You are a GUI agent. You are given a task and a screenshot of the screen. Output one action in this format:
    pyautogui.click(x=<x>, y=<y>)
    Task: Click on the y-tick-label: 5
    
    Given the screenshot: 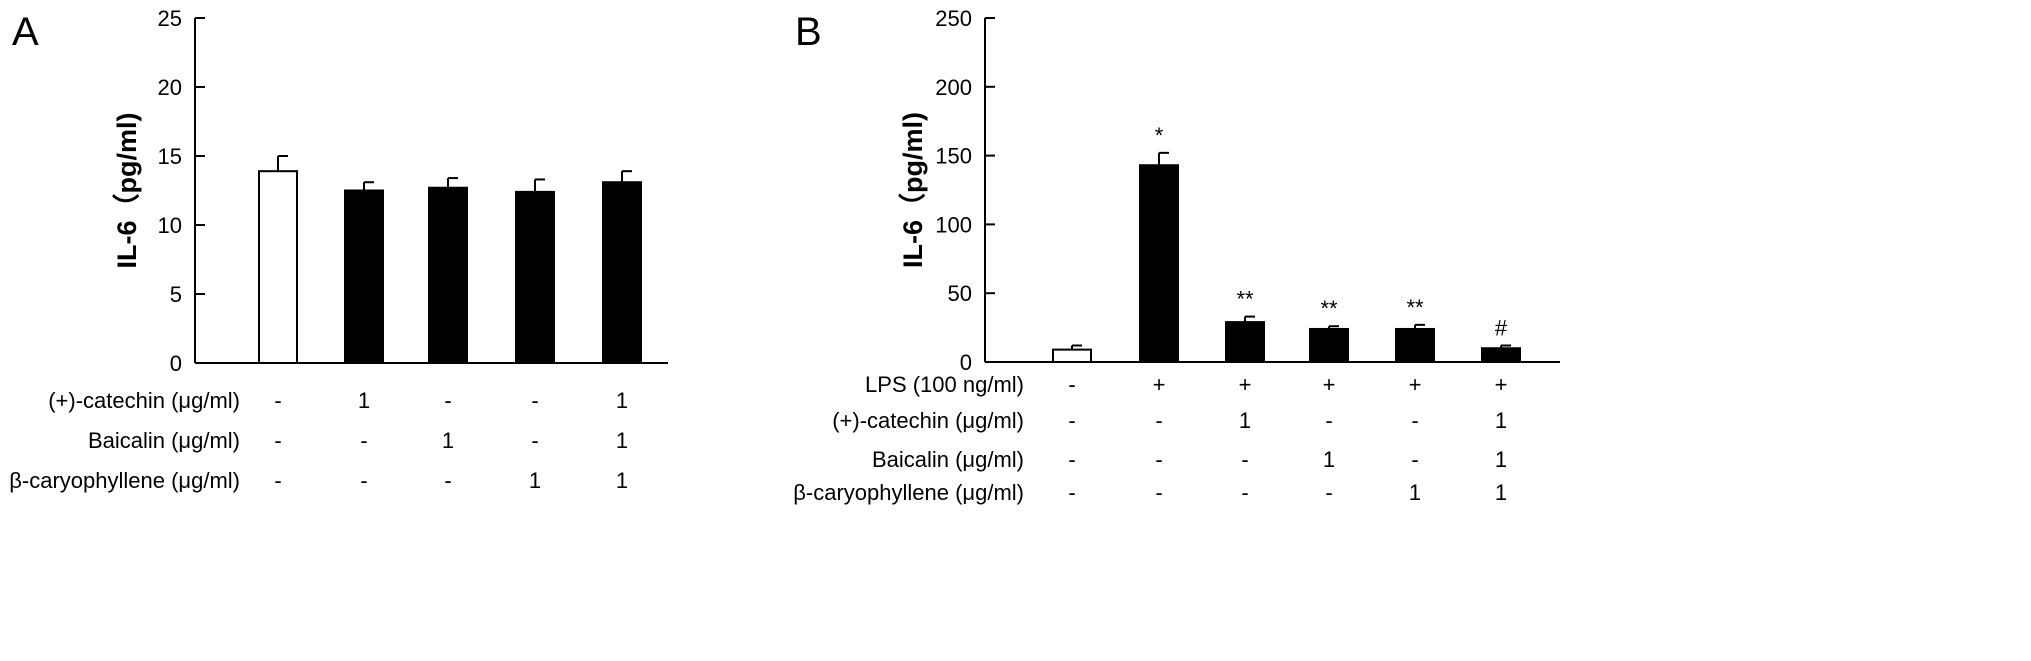 What is the action you would take?
    pyautogui.click(x=176, y=294)
    